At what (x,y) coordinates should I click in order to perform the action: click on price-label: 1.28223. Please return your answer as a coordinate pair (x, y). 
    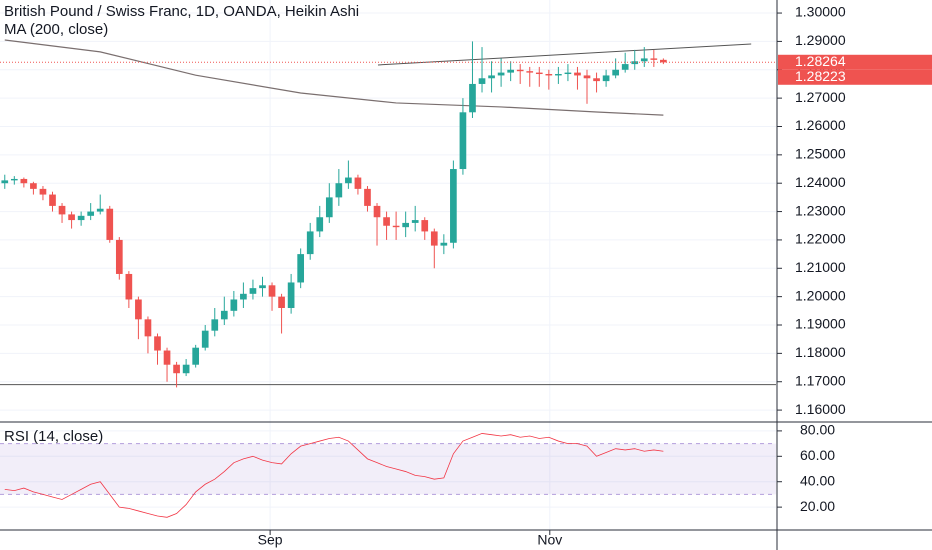
    Looking at the image, I should click on (820, 76).